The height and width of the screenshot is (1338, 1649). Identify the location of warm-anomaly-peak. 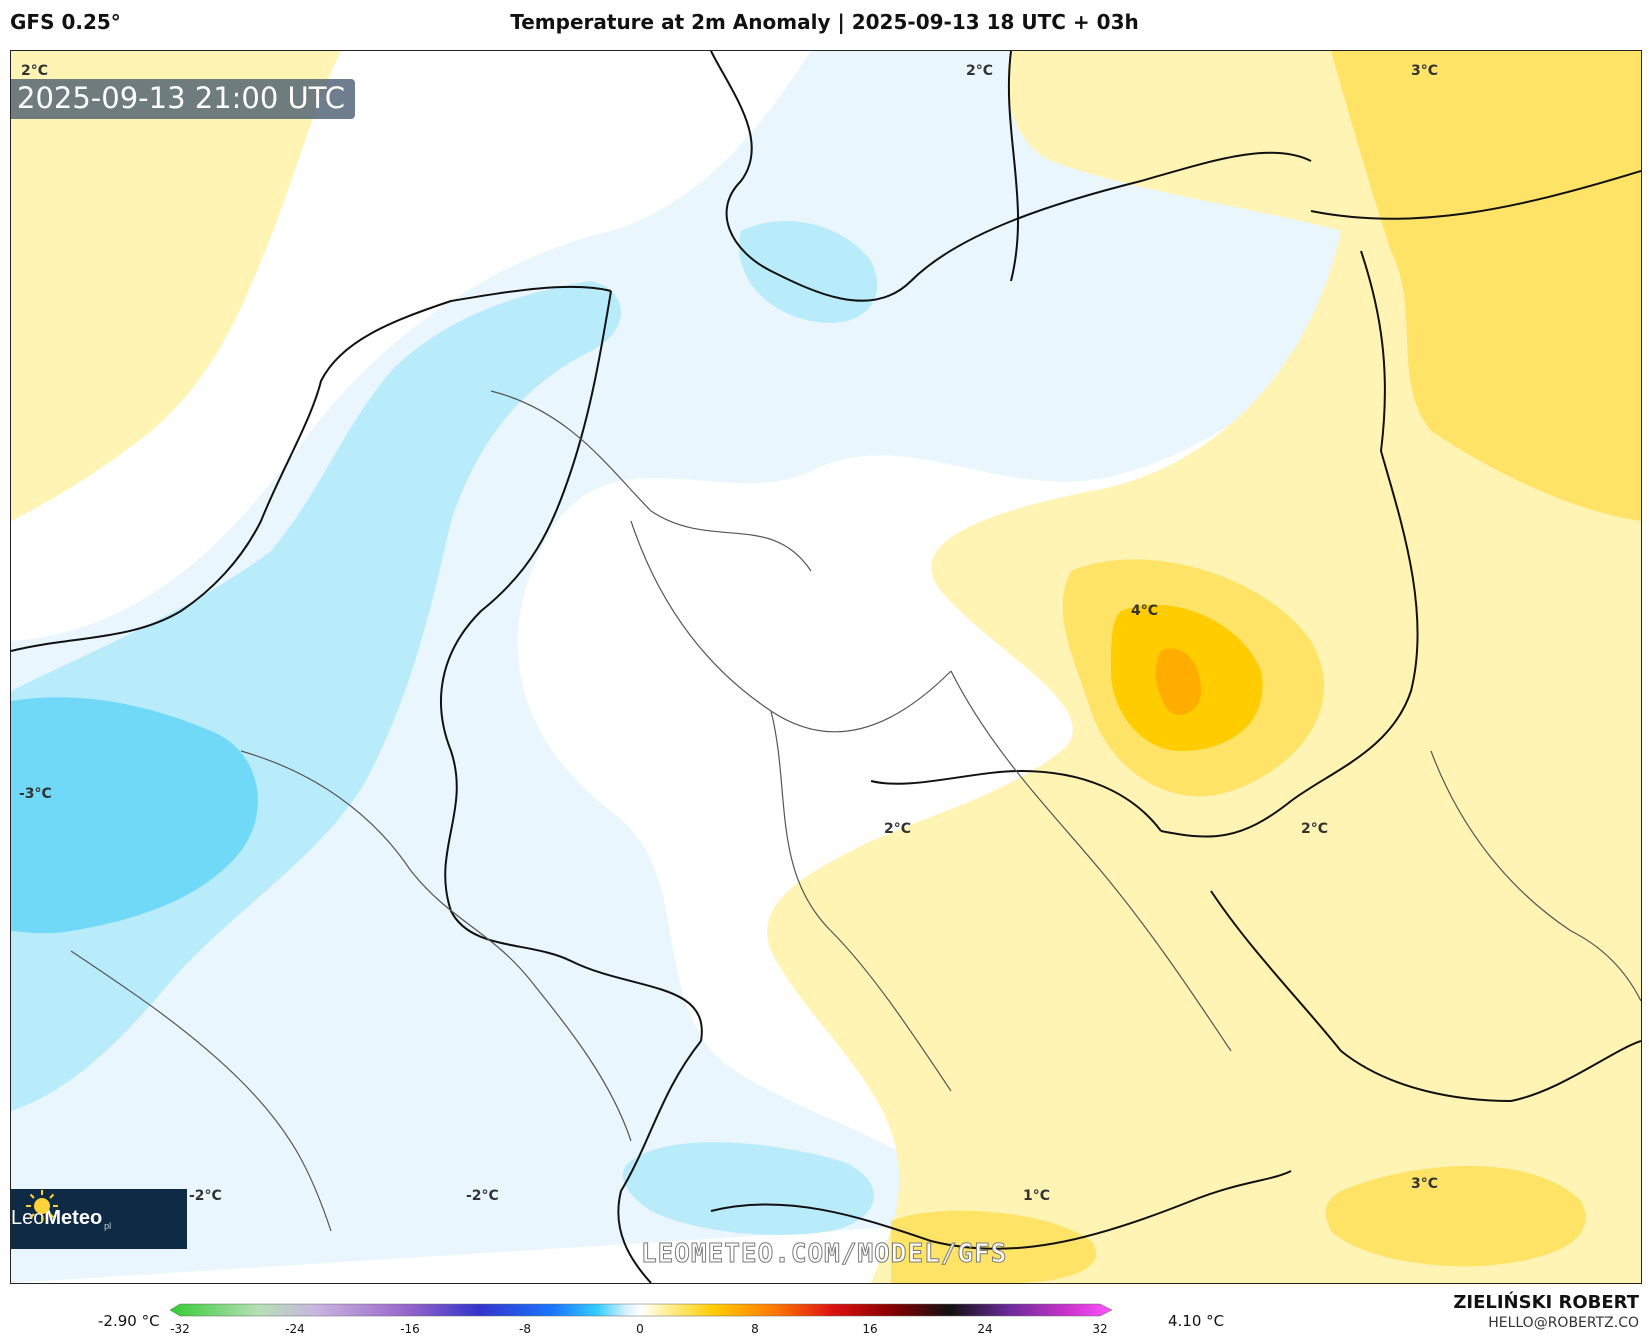
(1178, 681).